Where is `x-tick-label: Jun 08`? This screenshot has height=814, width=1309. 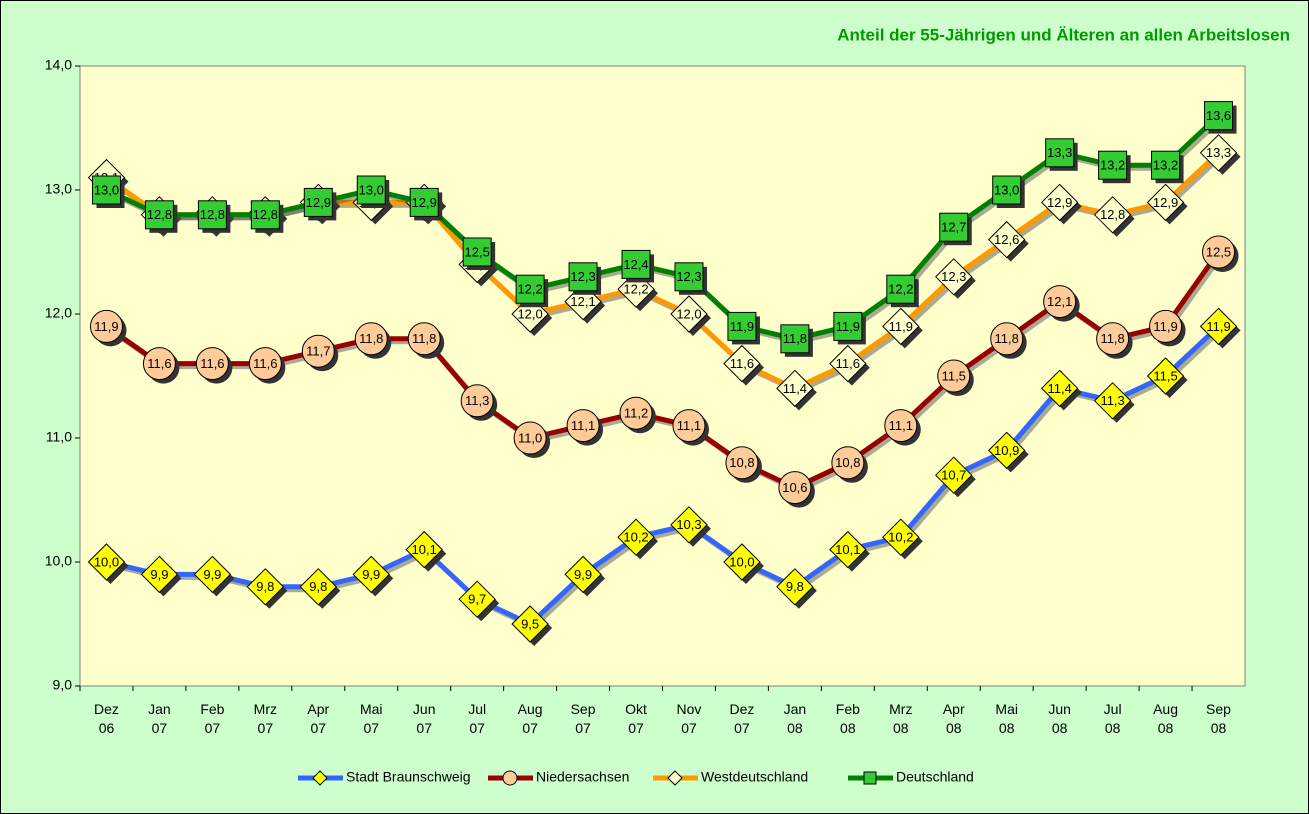 x-tick-label: Jun 08 is located at coordinates (1059, 718).